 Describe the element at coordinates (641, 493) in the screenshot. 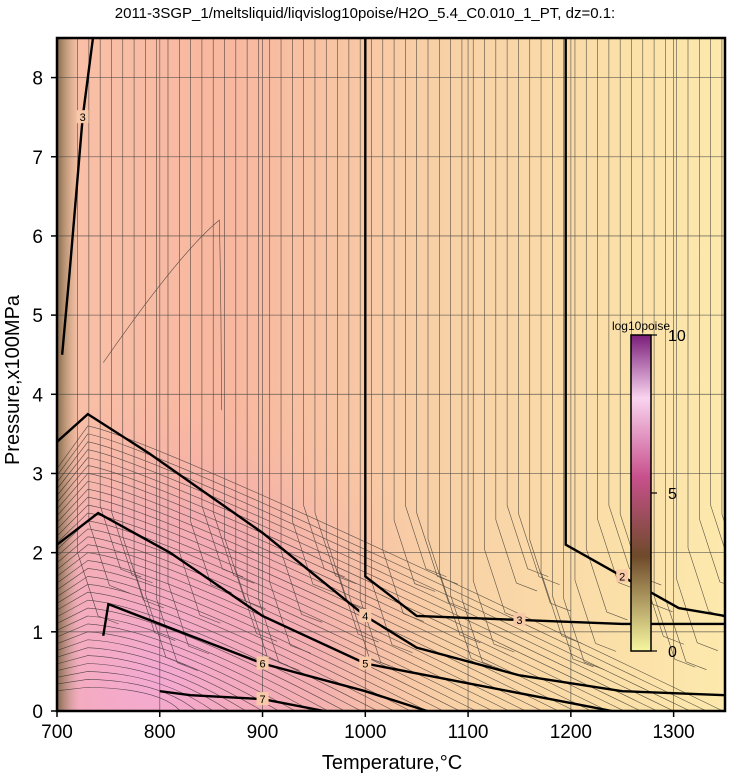

I see `colorbar-scale` at that location.